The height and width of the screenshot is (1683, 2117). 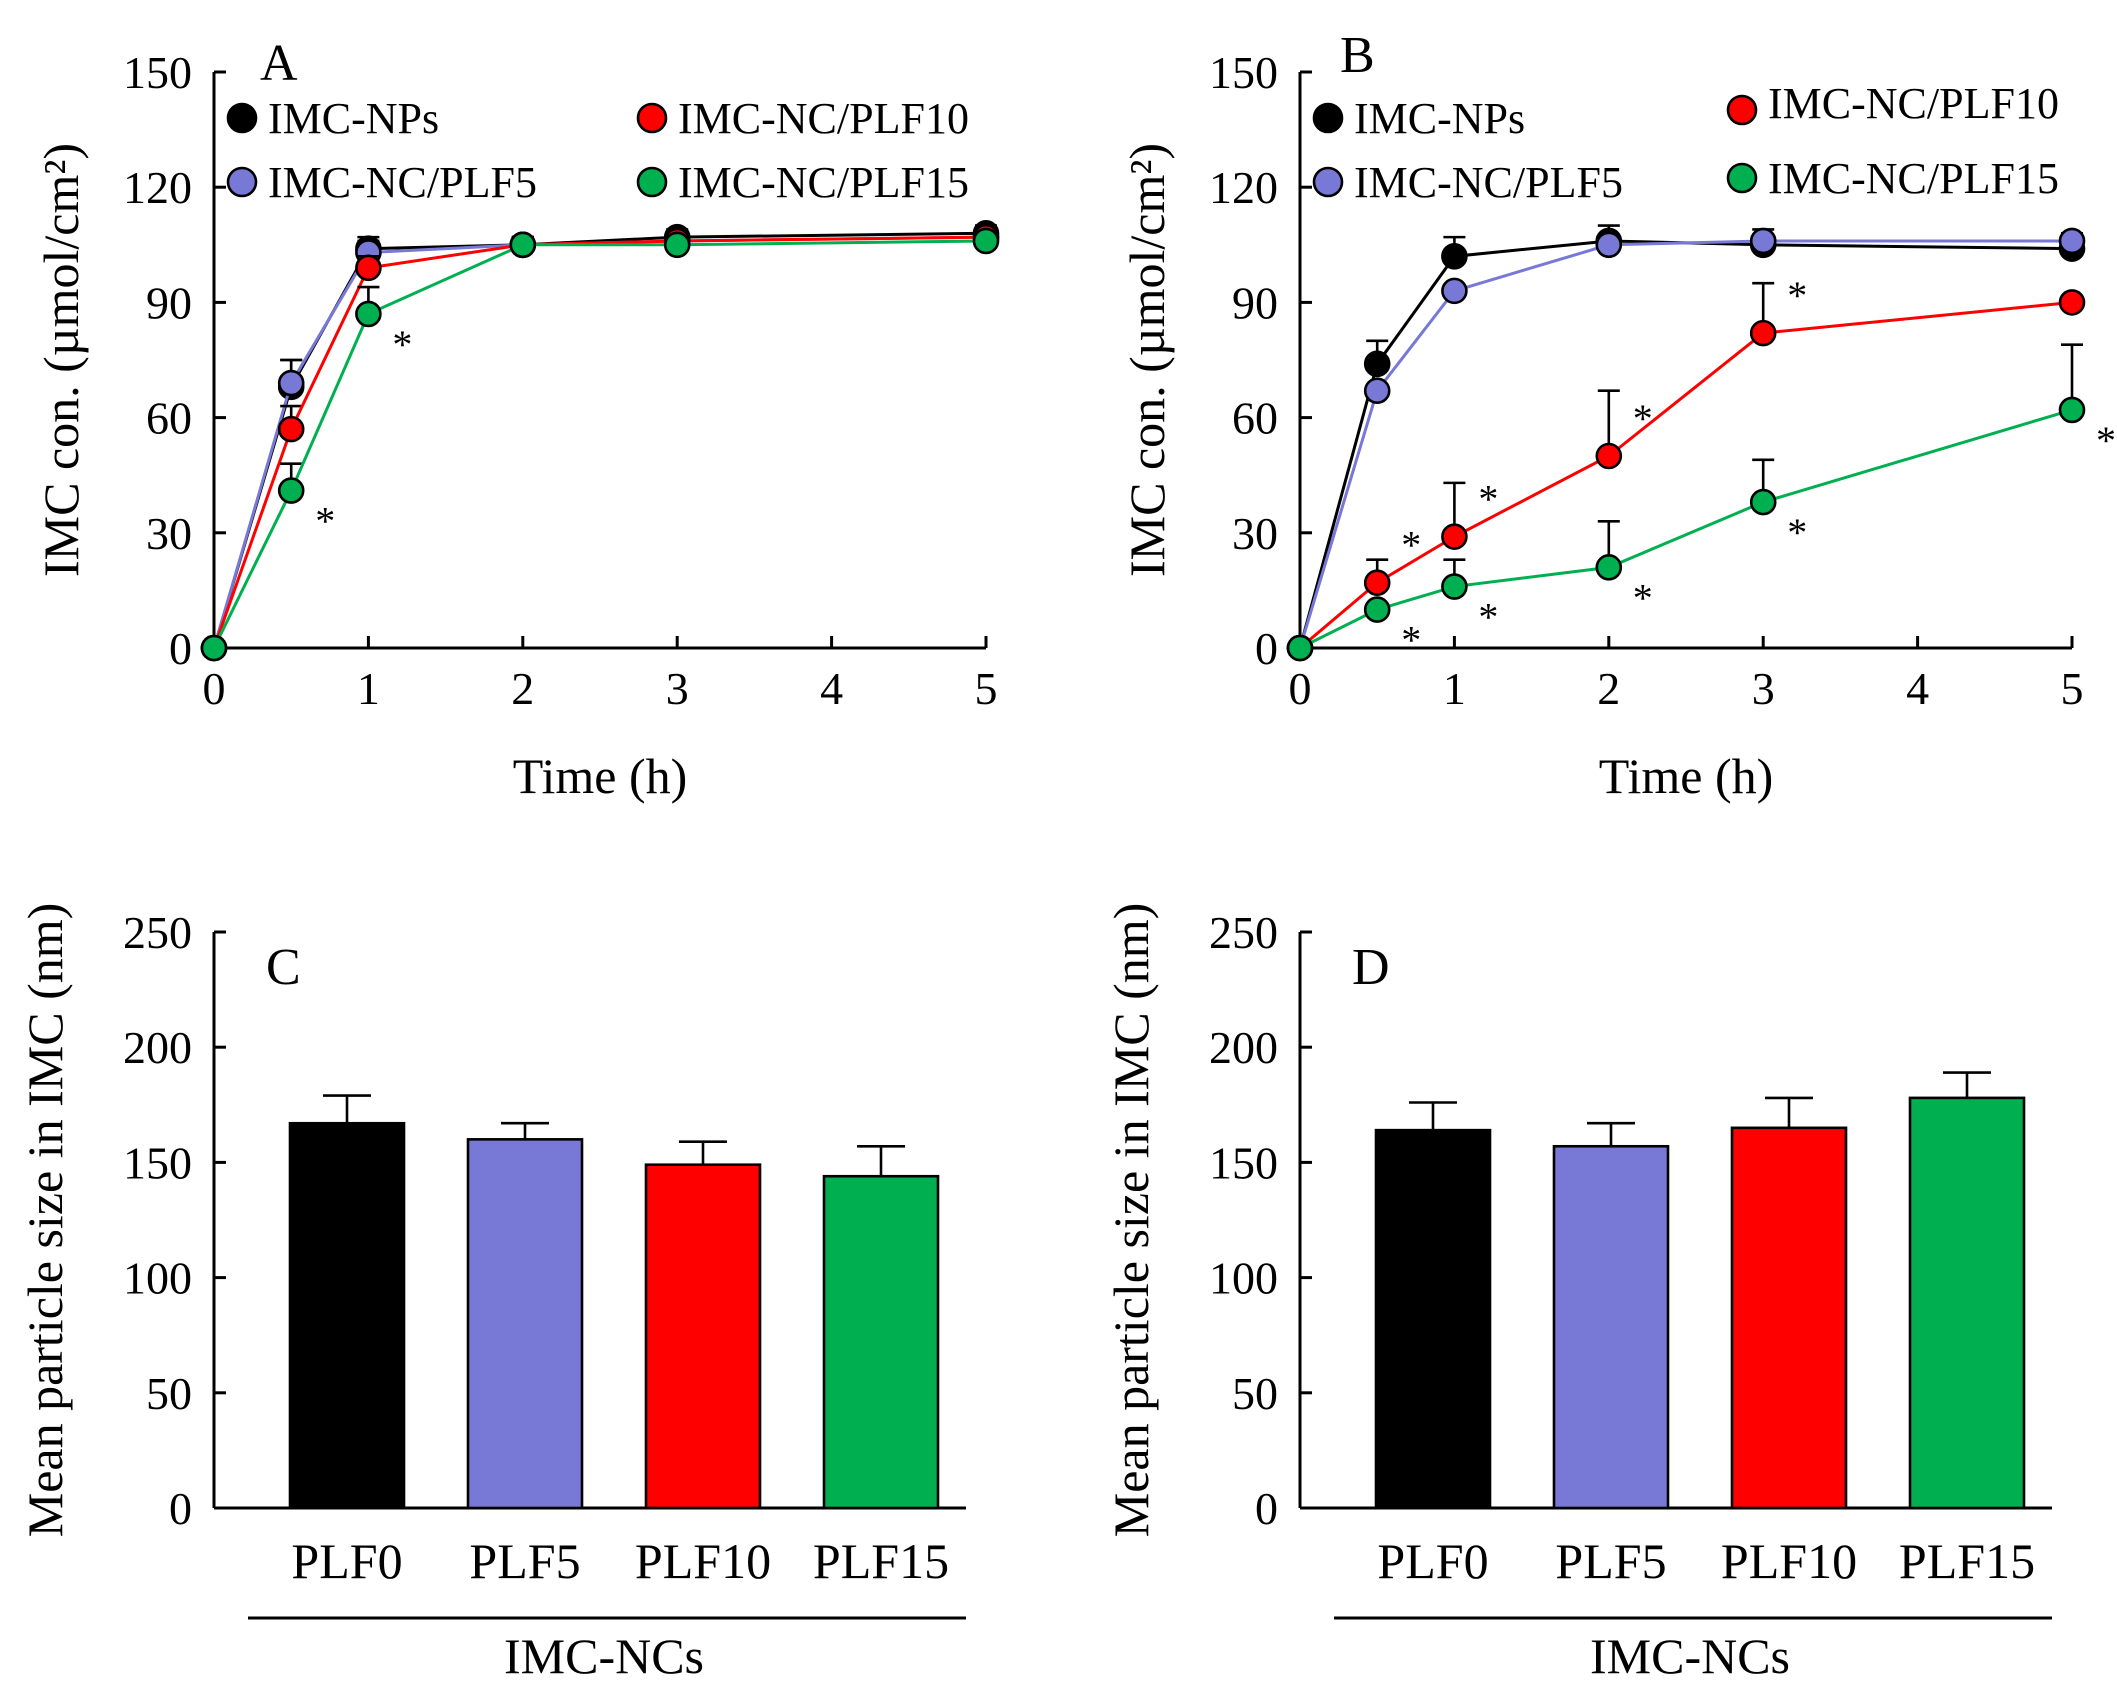 What do you see at coordinates (1255, 1393) in the screenshot?
I see `panel-d-y-tick-label: 50` at bounding box center [1255, 1393].